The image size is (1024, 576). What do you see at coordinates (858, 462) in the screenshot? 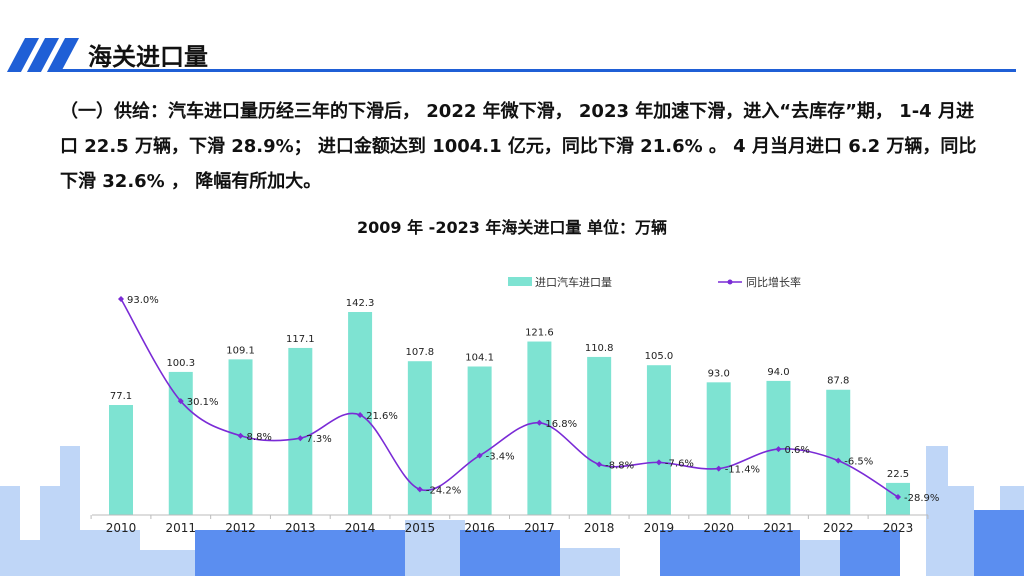
I see `growth-rate-label: -6.5%` at bounding box center [858, 462].